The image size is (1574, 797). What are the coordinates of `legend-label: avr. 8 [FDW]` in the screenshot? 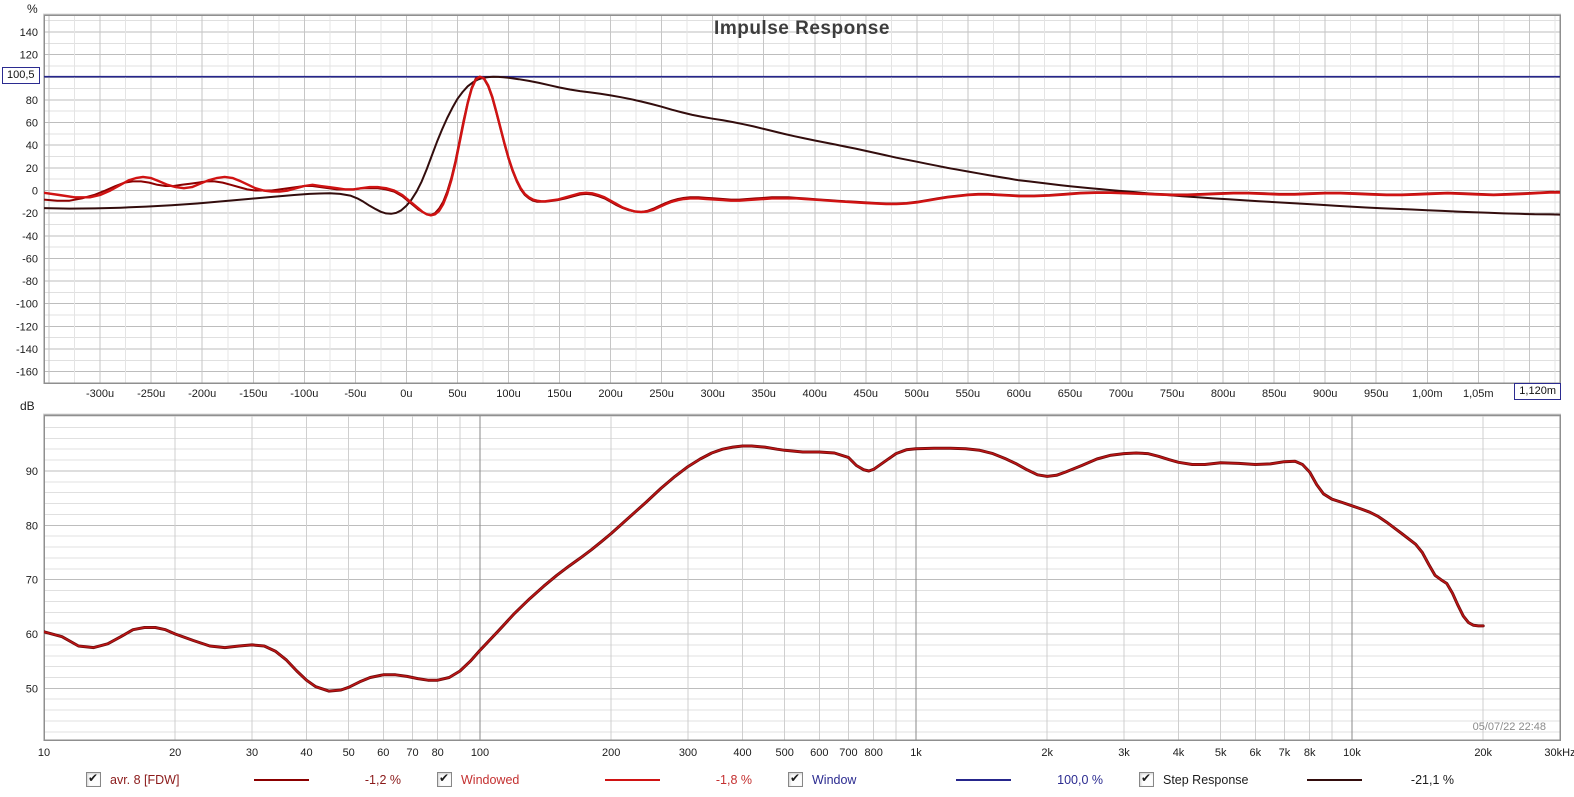 It's located at (145, 780).